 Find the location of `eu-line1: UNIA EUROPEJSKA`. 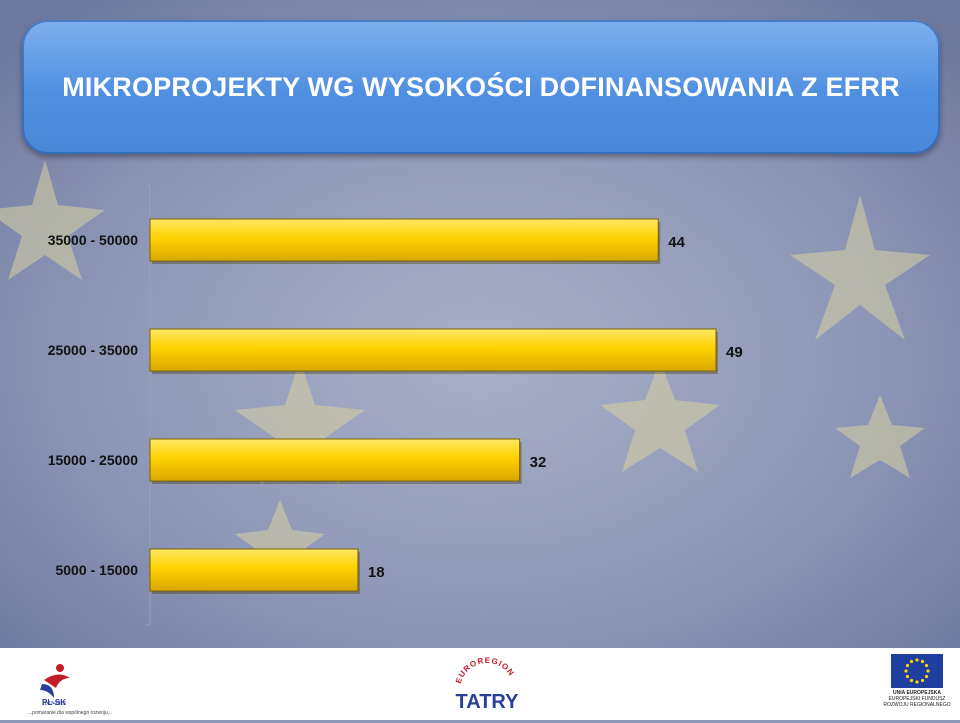

eu-line1: UNIA EUROPEJSKA is located at coordinates (917, 693).